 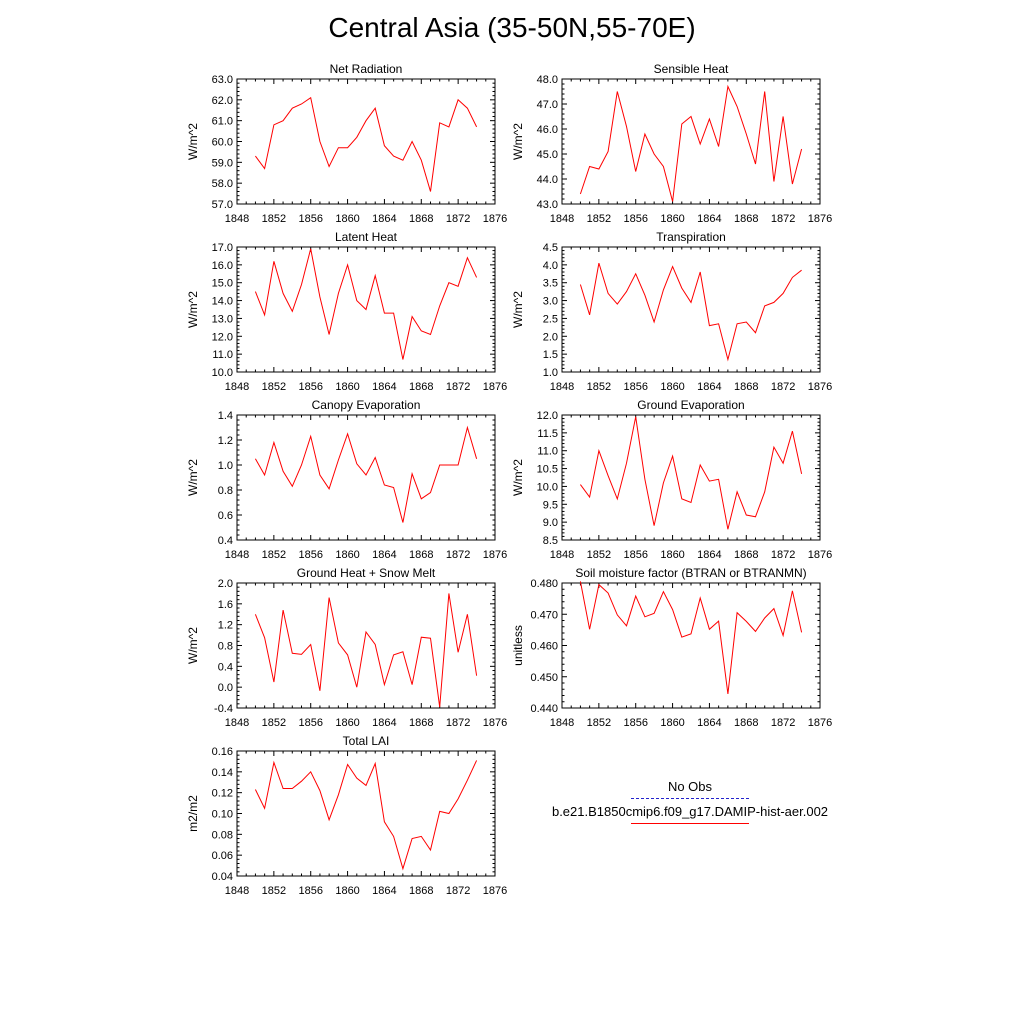 I want to click on panel-title: Latent Heat, so click(x=366, y=237).